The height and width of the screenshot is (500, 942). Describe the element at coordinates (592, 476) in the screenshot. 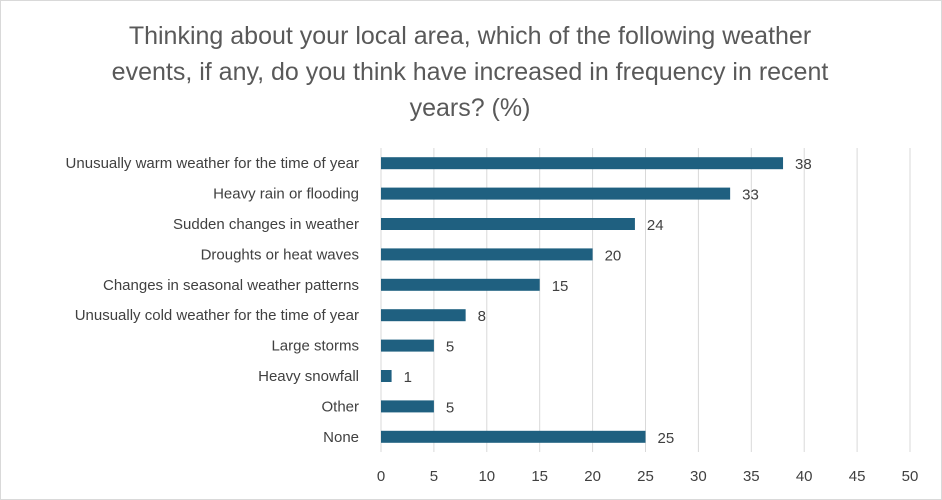

I see `x-tick-label: 20` at that location.